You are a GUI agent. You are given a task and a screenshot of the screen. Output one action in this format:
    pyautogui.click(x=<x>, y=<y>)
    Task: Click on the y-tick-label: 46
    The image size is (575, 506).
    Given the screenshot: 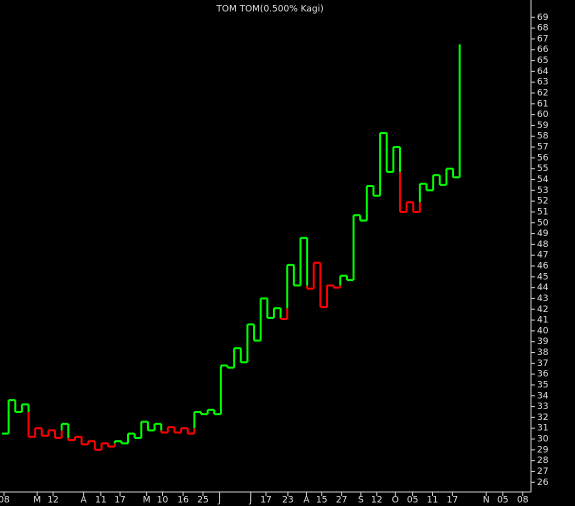 What is the action you would take?
    pyautogui.click(x=543, y=267)
    